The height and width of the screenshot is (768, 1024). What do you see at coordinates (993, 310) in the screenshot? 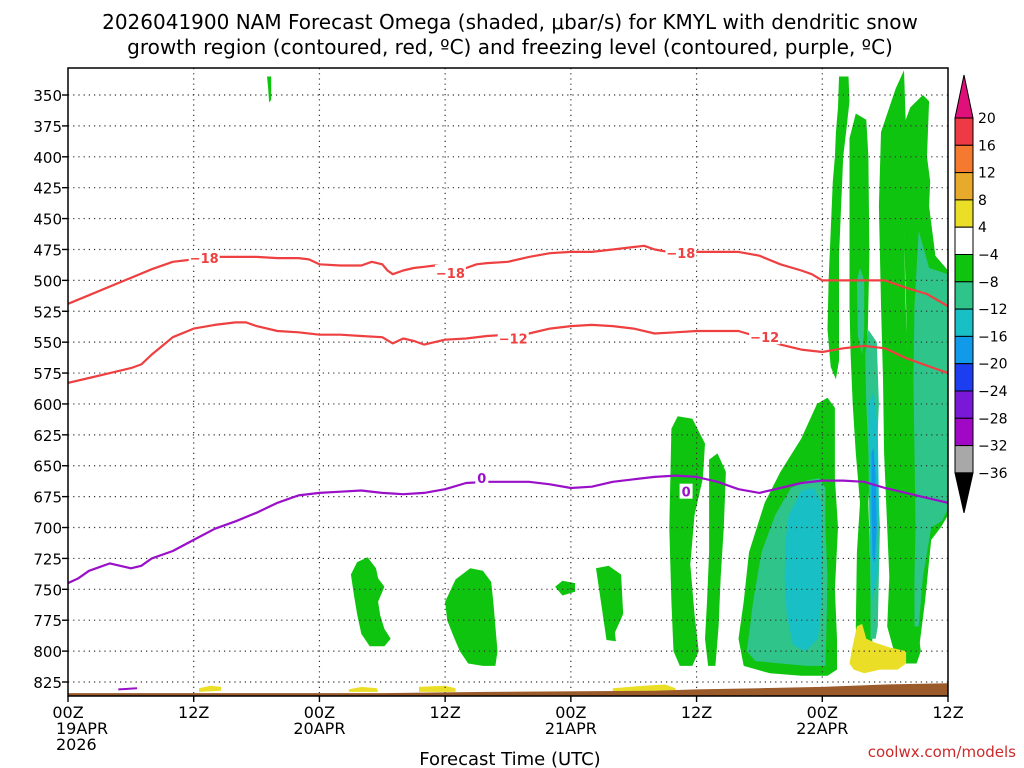
I see `colorbar-label-7: −12` at bounding box center [993, 310].